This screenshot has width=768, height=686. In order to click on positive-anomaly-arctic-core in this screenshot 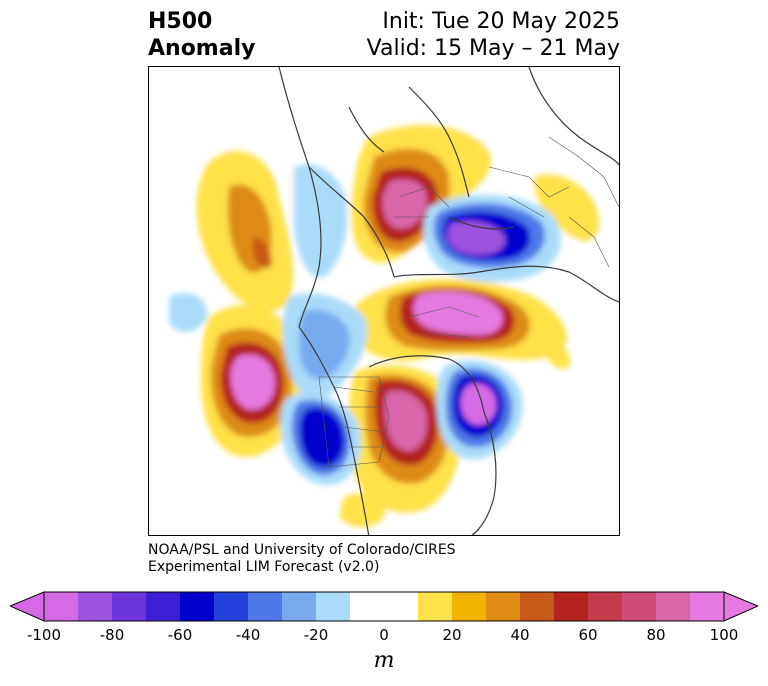, I will do `click(458, 313)`.